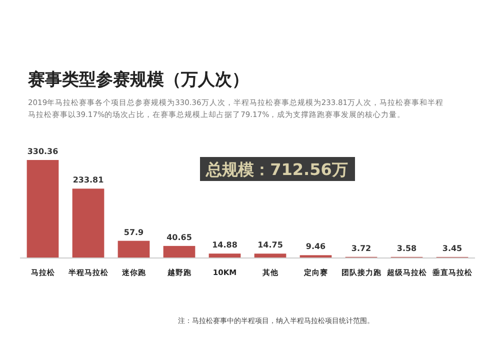 The image size is (500, 362). What do you see at coordinates (138, 80) in the screenshot?
I see `chart-title: 赛事类型参赛规模（万人次）` at bounding box center [138, 80].